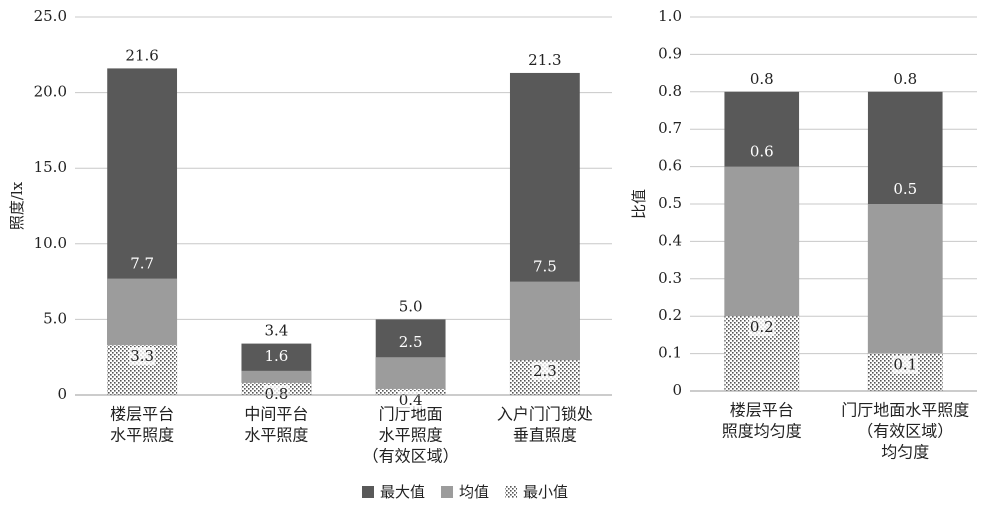 Image resolution: width=988 pixels, height=510 pixels. What do you see at coordinates (670, 353) in the screenshot?
I see `y-tick-label: 0.1` at bounding box center [670, 353].